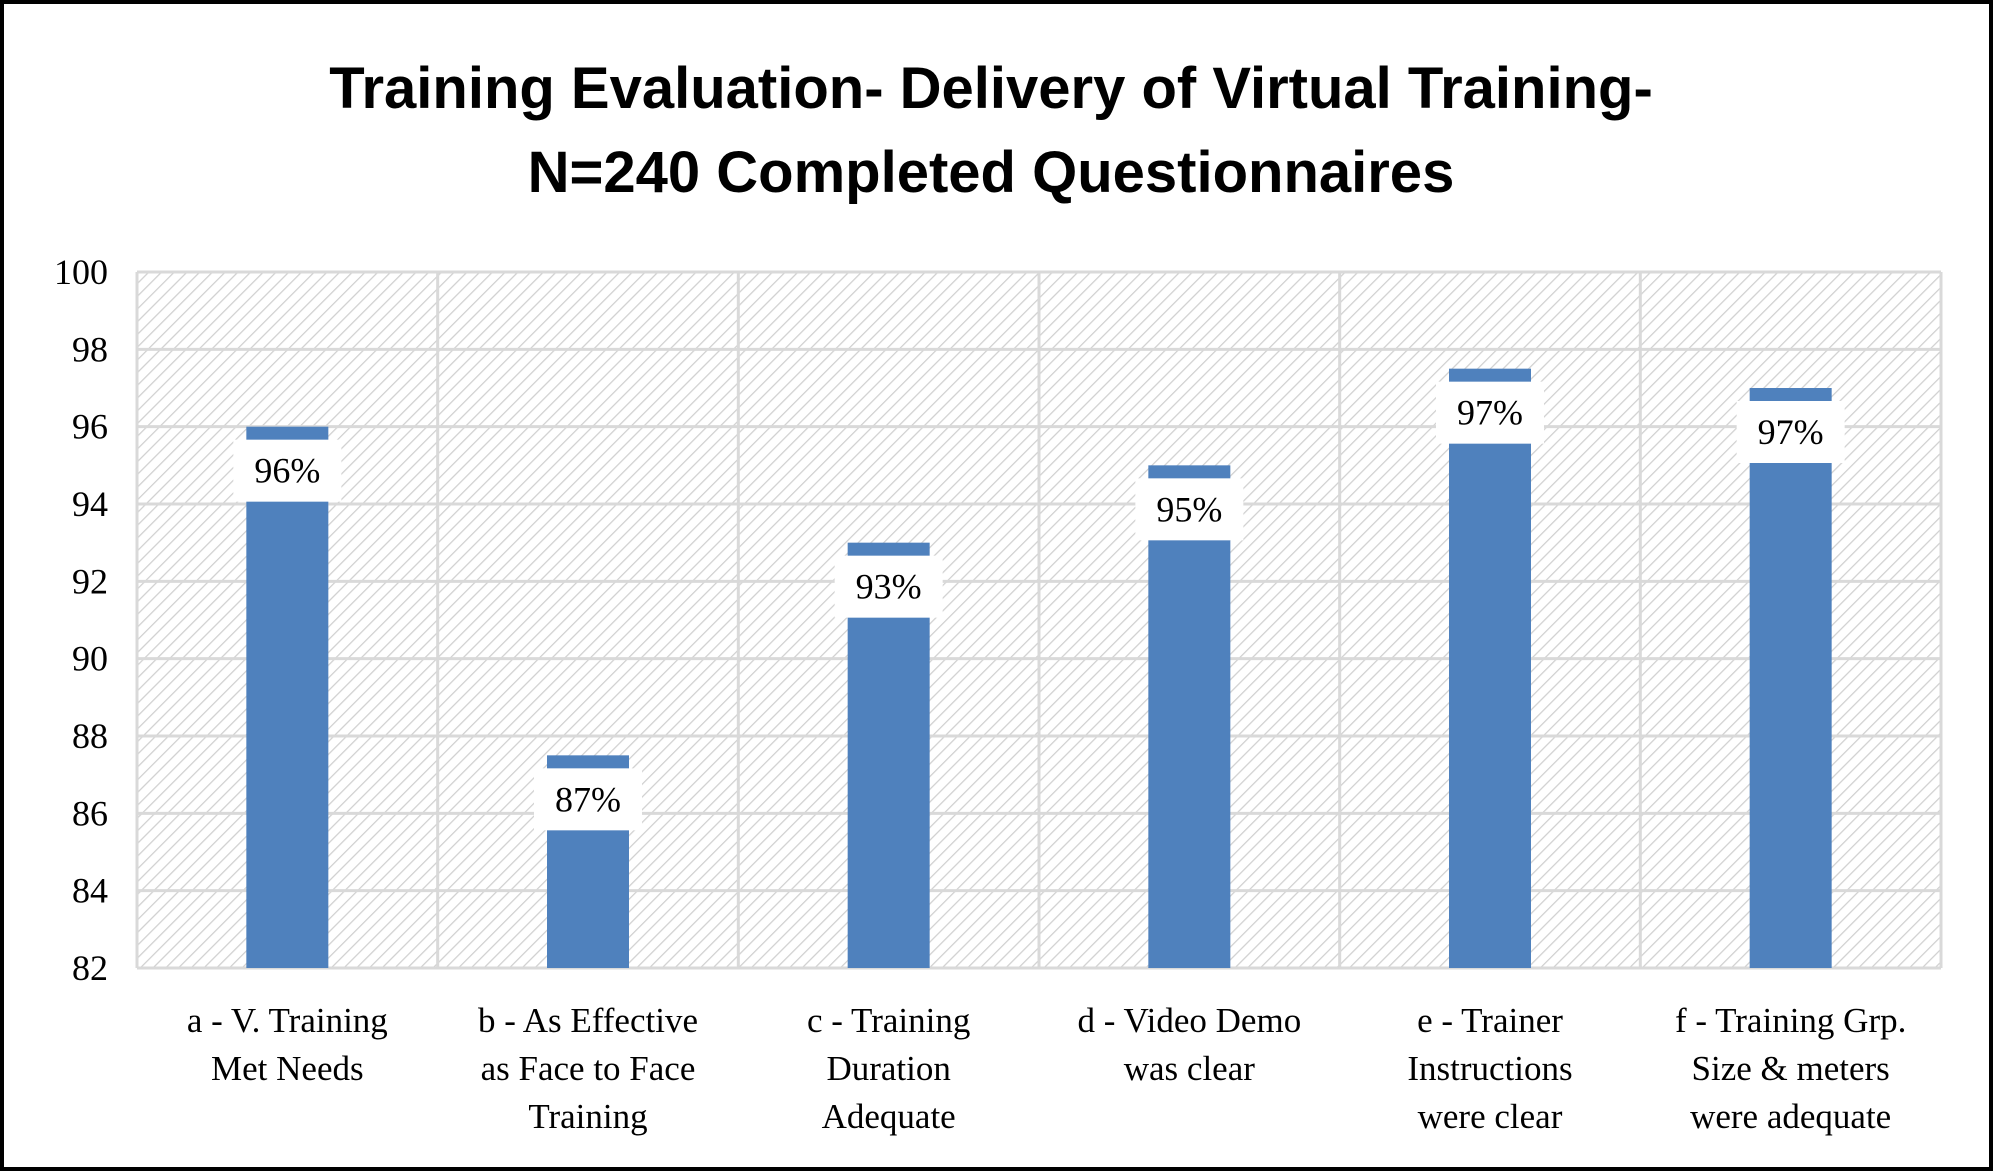  What do you see at coordinates (588, 1068) in the screenshot?
I see `category-label: as Face to Face` at bounding box center [588, 1068].